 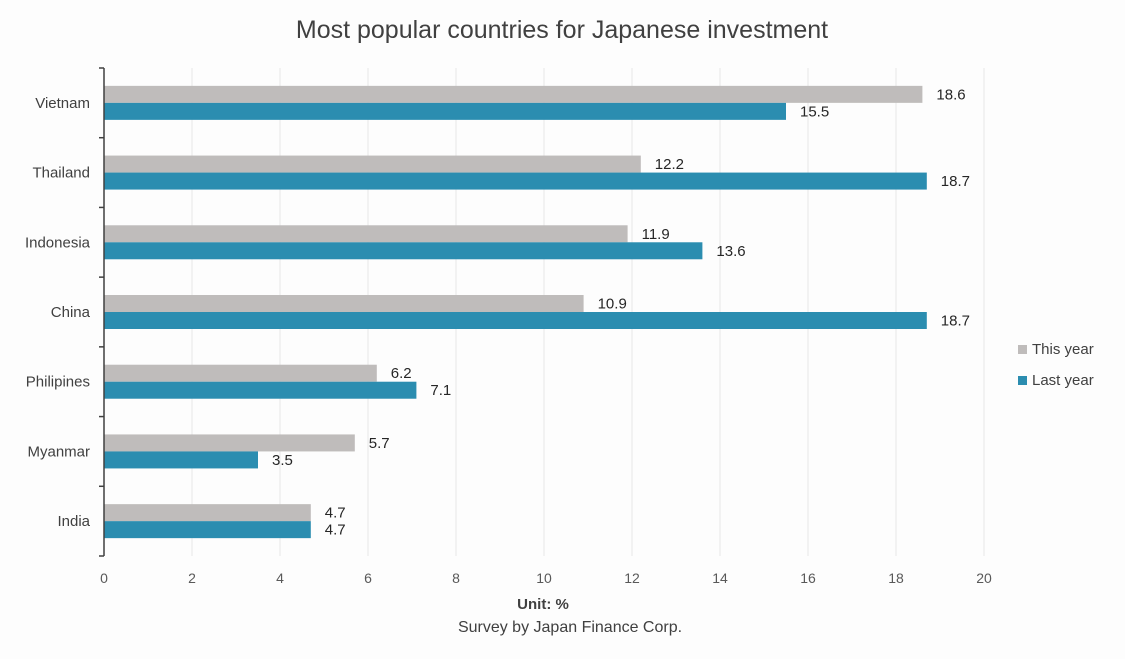 I want to click on category-label: China, so click(x=71, y=312).